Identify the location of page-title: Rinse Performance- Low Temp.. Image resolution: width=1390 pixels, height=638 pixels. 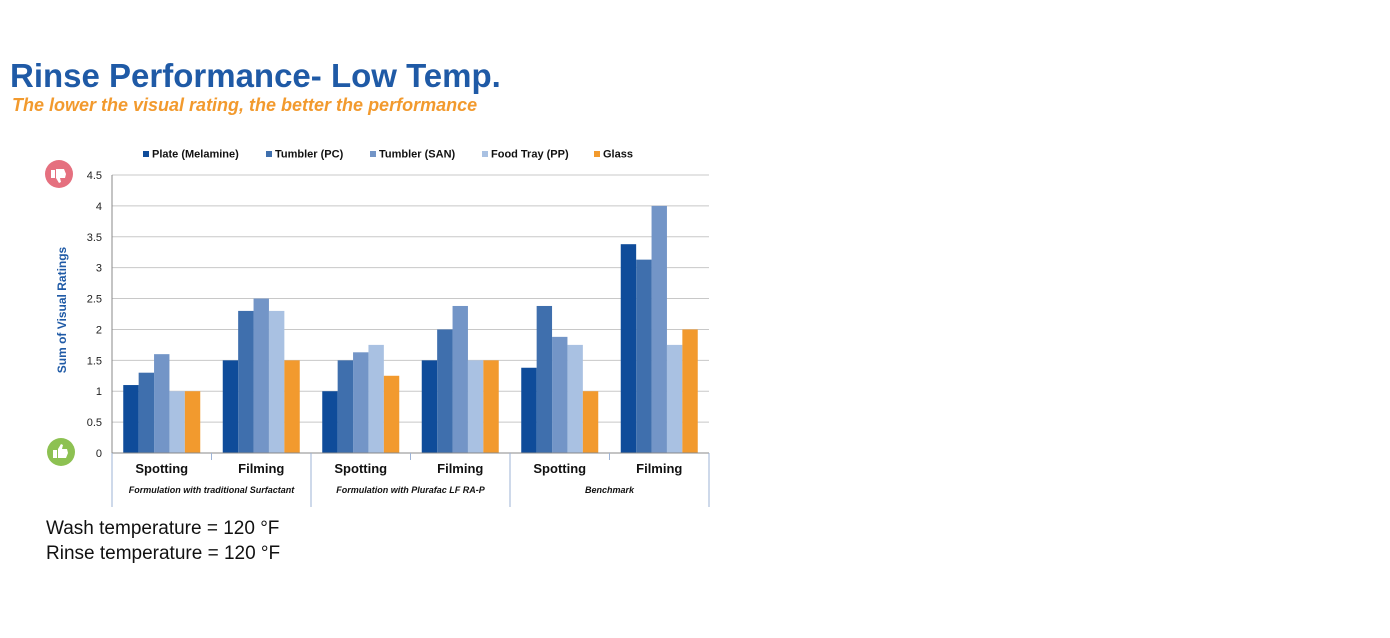
(255, 75).